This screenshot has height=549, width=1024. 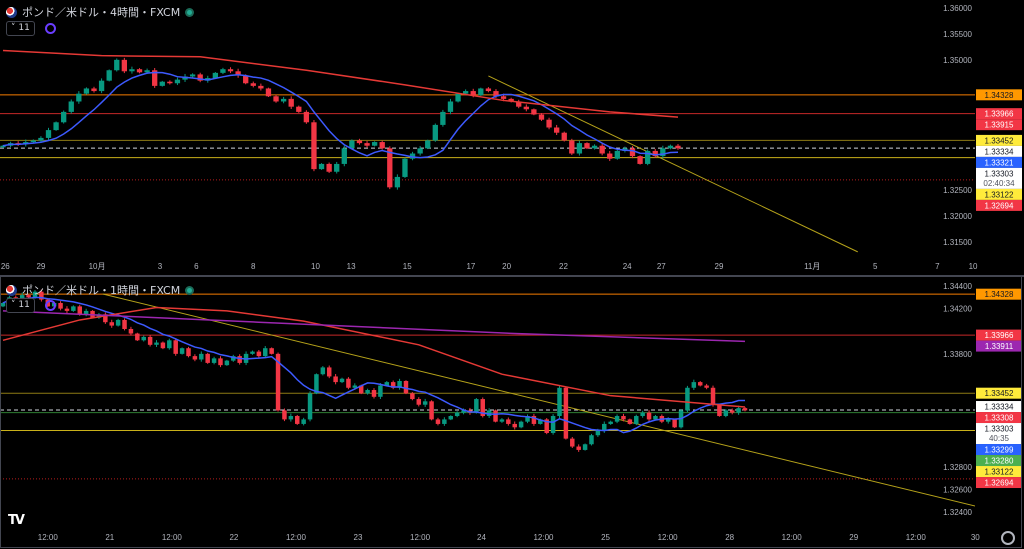 What do you see at coordinates (957, 489) in the screenshot?
I see `y-axis-tick-label: 1.32600` at bounding box center [957, 489].